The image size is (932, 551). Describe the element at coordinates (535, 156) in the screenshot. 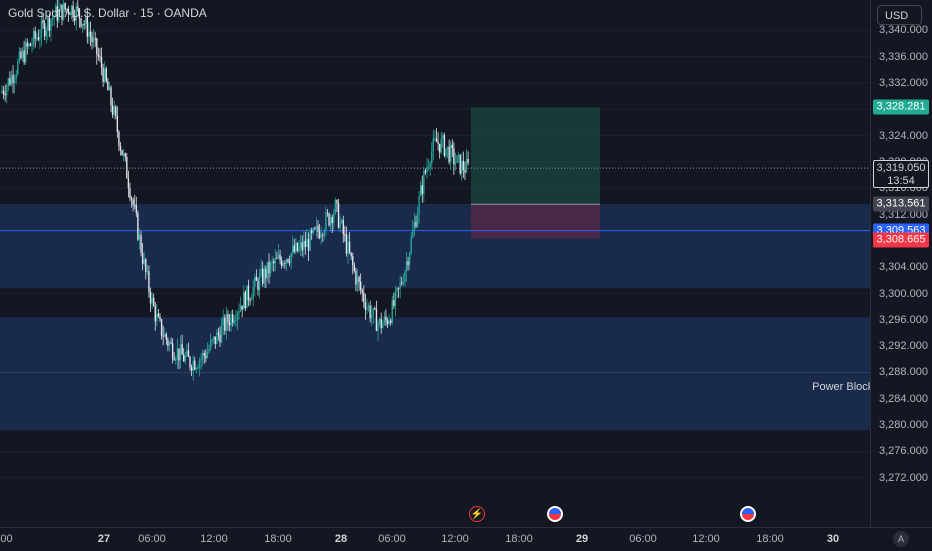

I see `long-position-profit-zone` at that location.